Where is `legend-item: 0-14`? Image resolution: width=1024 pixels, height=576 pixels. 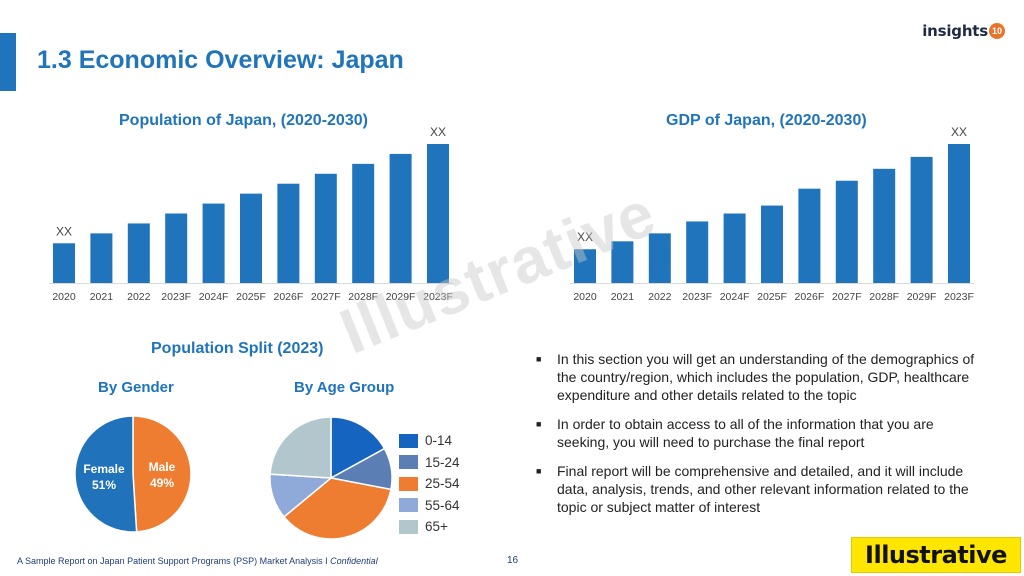 legend-item: 0-14 is located at coordinates (429, 441).